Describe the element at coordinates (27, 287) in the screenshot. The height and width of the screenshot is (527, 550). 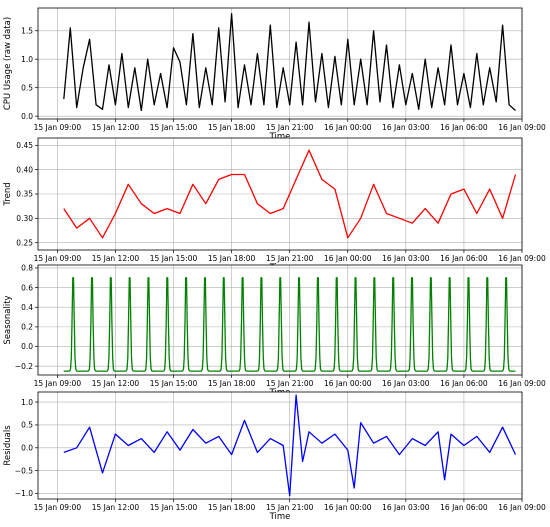
I see `y-tick-label: 0.6` at that location.